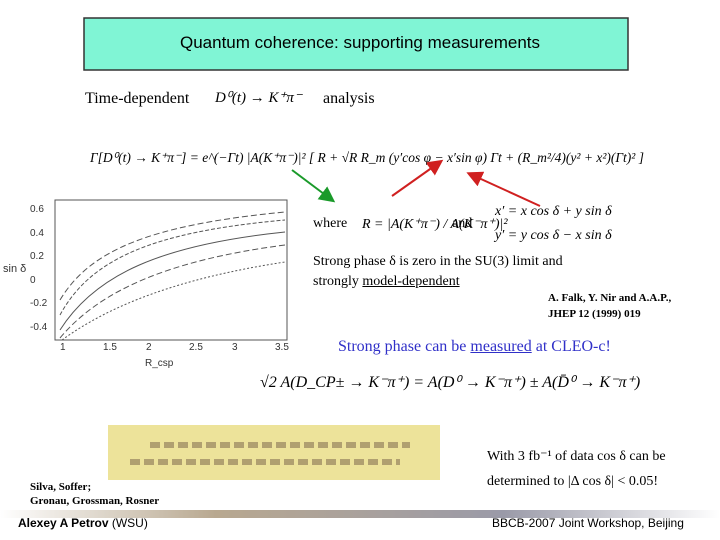 The height and width of the screenshot is (540, 720). Describe the element at coordinates (576, 456) in the screenshot. I see `text: With 3 fb⁻¹ of data cos δ can be` at that location.